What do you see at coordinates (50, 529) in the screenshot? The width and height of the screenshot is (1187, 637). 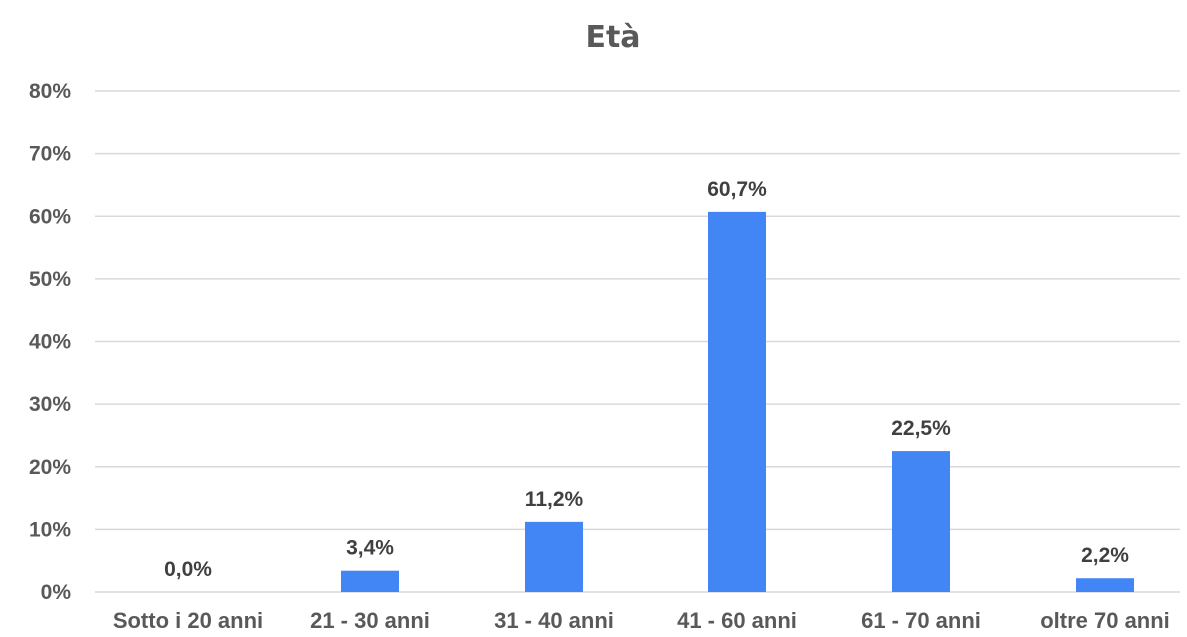 I see `y-tick-label: 10%` at bounding box center [50, 529].